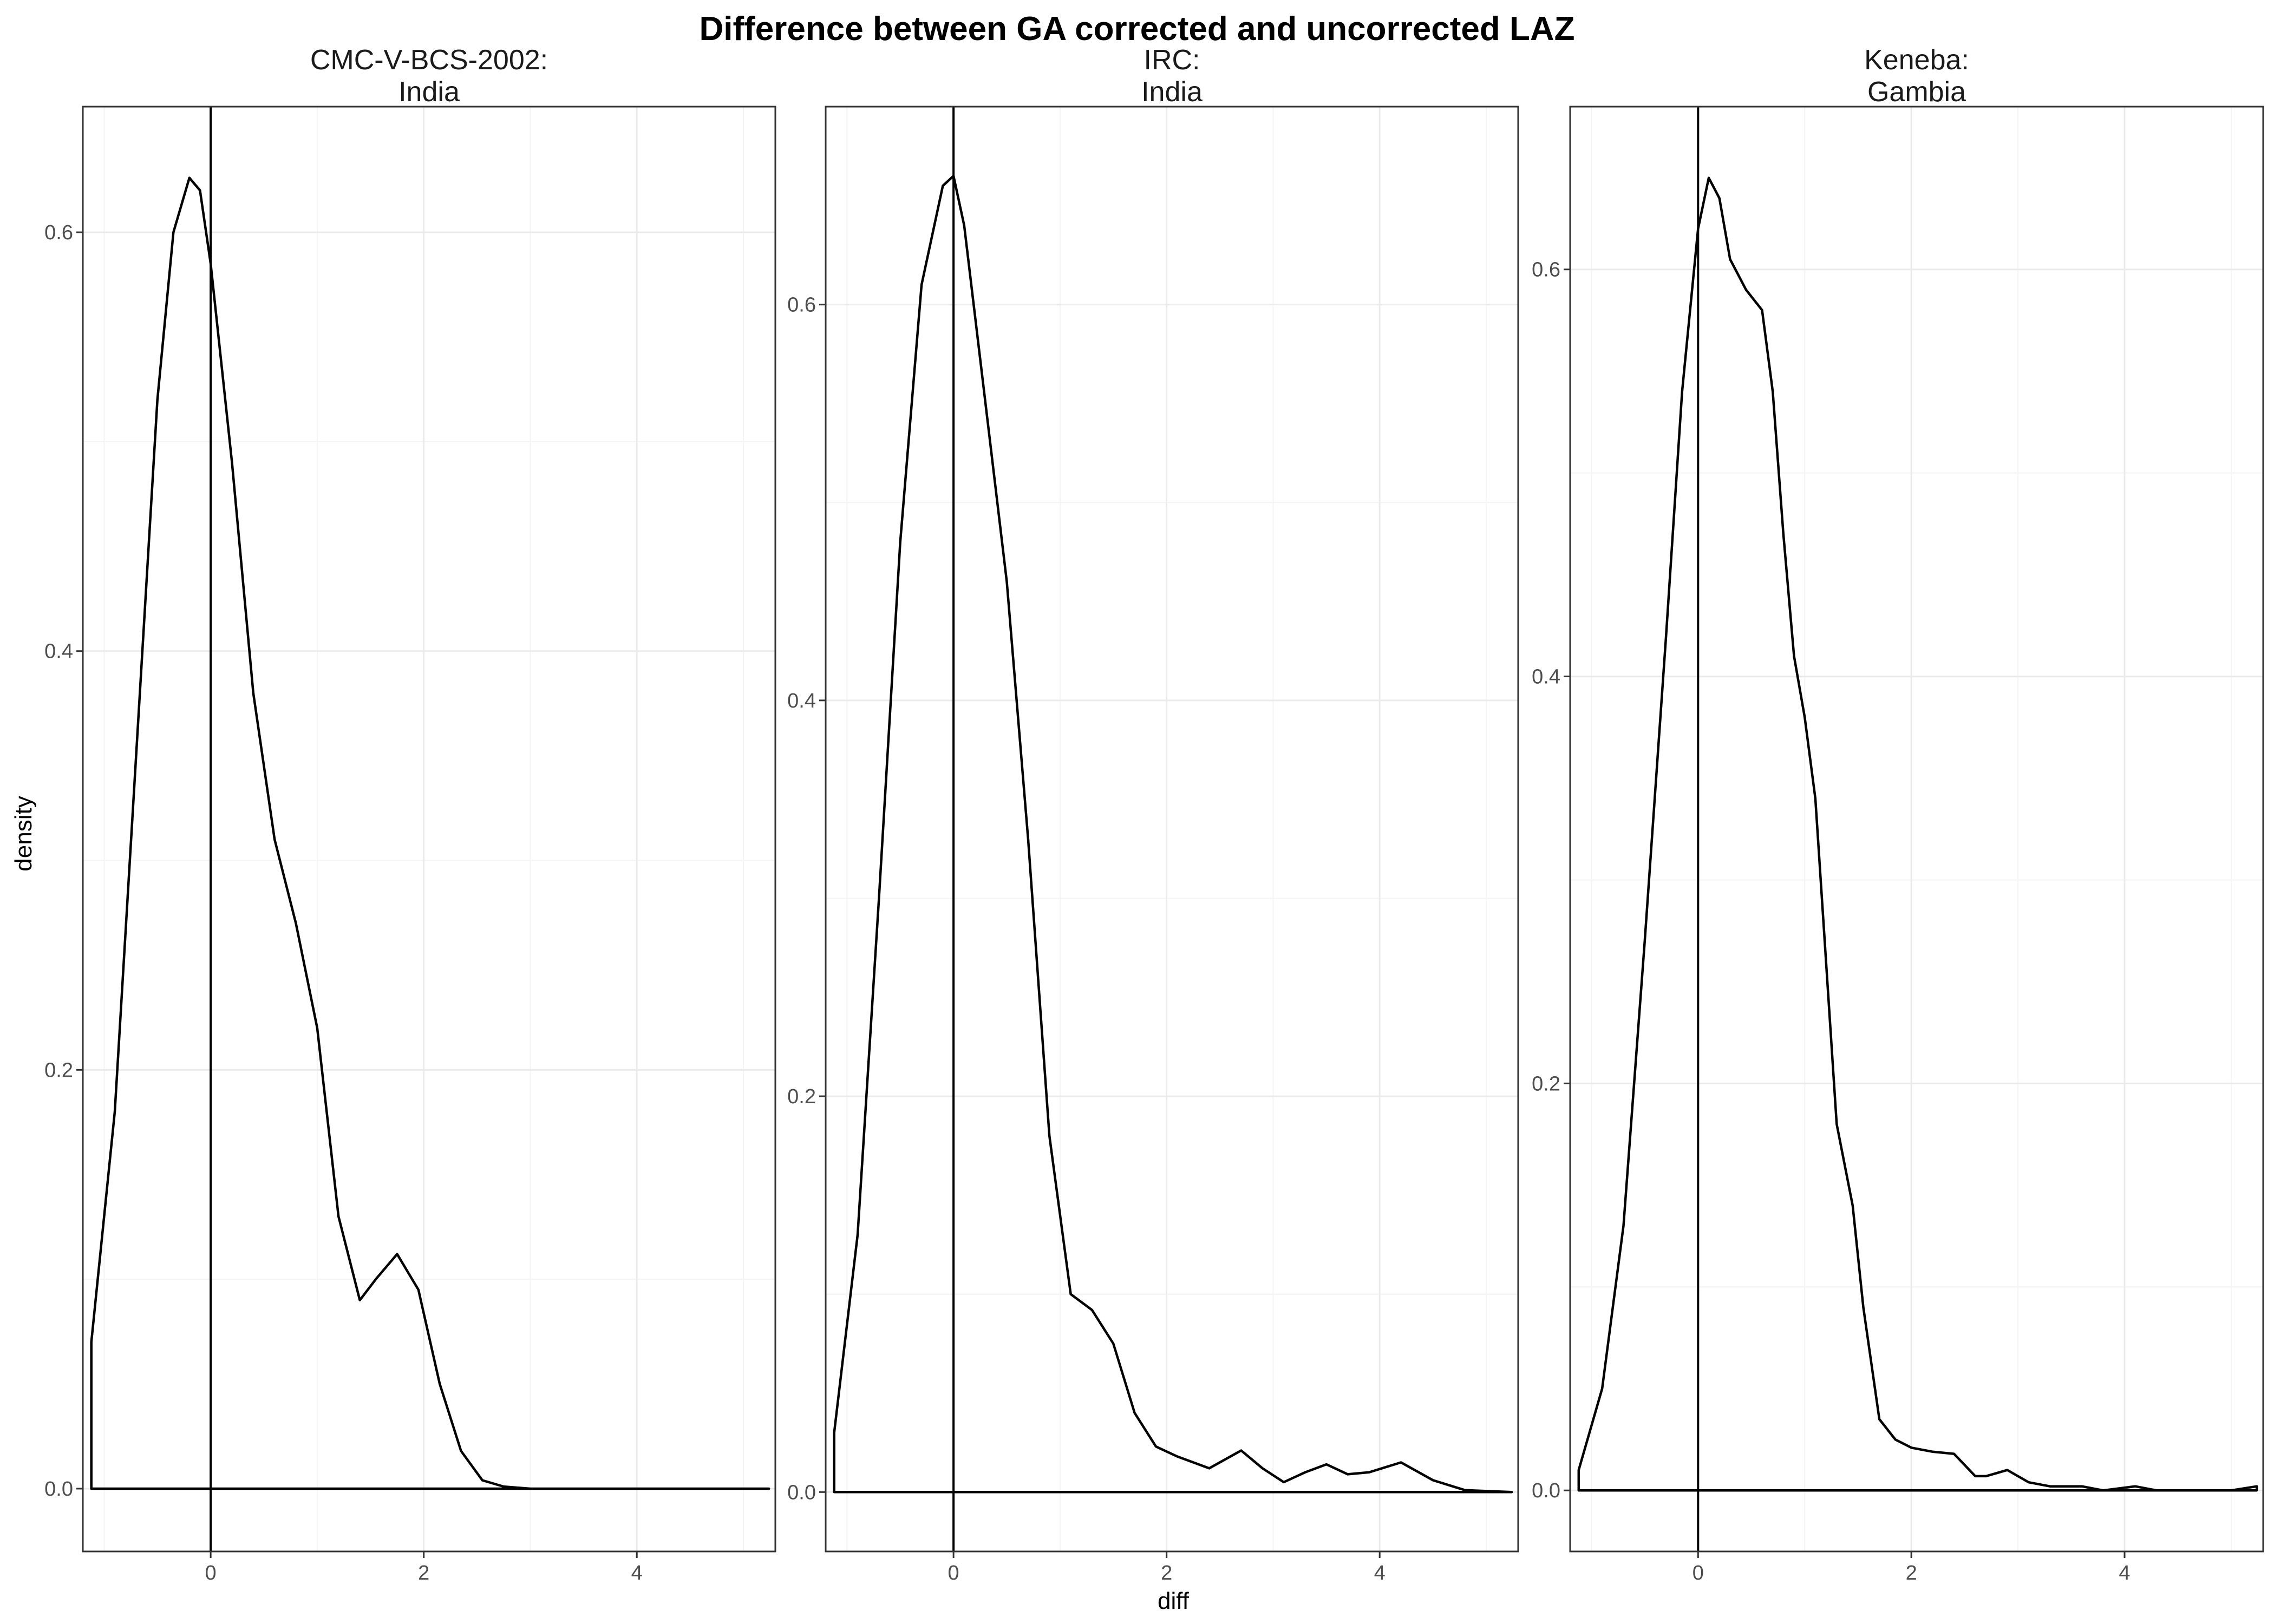  What do you see at coordinates (1174, 1601) in the screenshot?
I see `x-axis-title: diff` at bounding box center [1174, 1601].